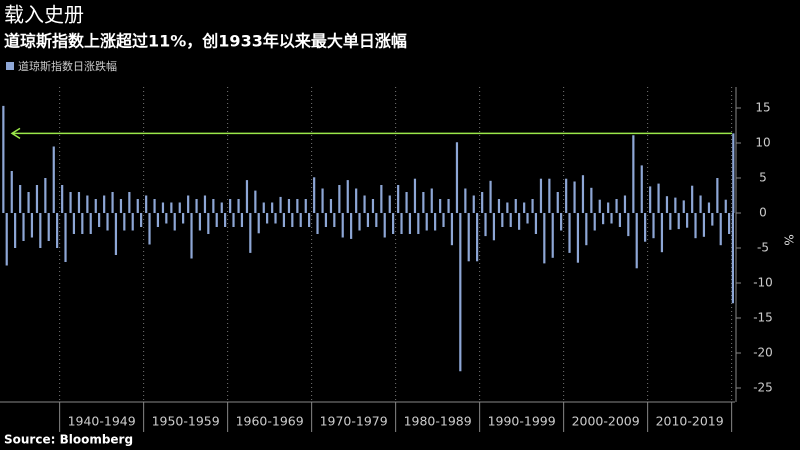  I want to click on y-tick-label: 0, so click(763, 213).